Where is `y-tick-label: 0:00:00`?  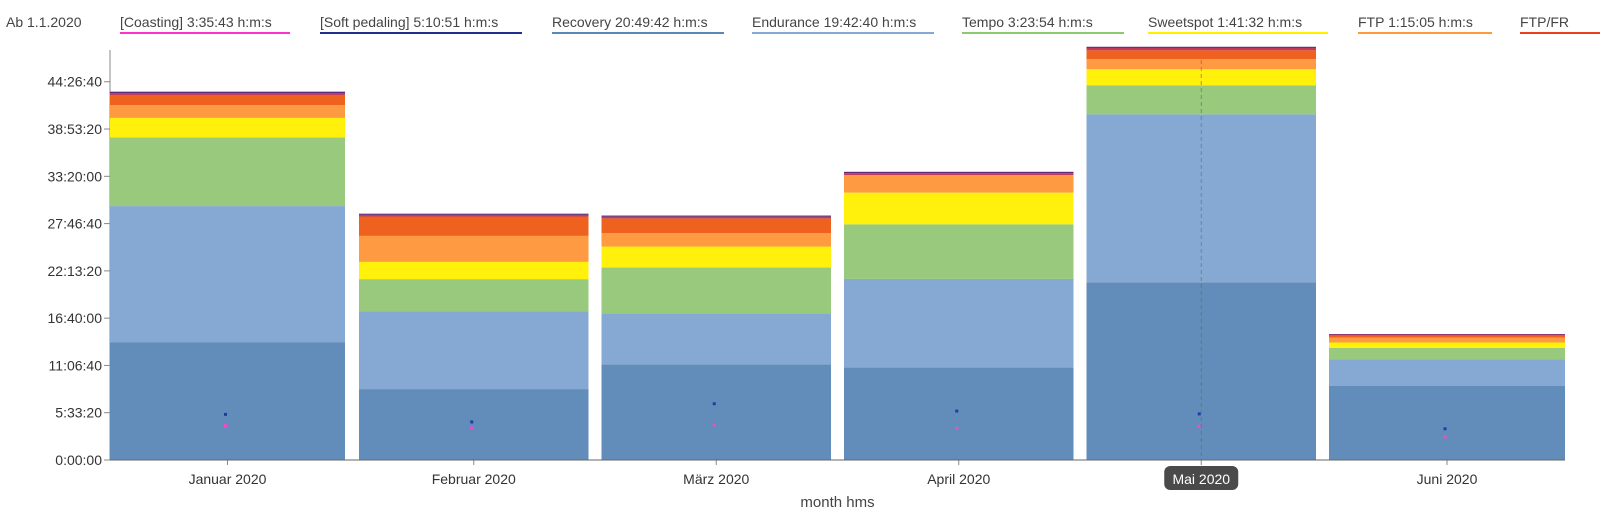 y-tick-label: 0:00:00 is located at coordinates (78, 460).